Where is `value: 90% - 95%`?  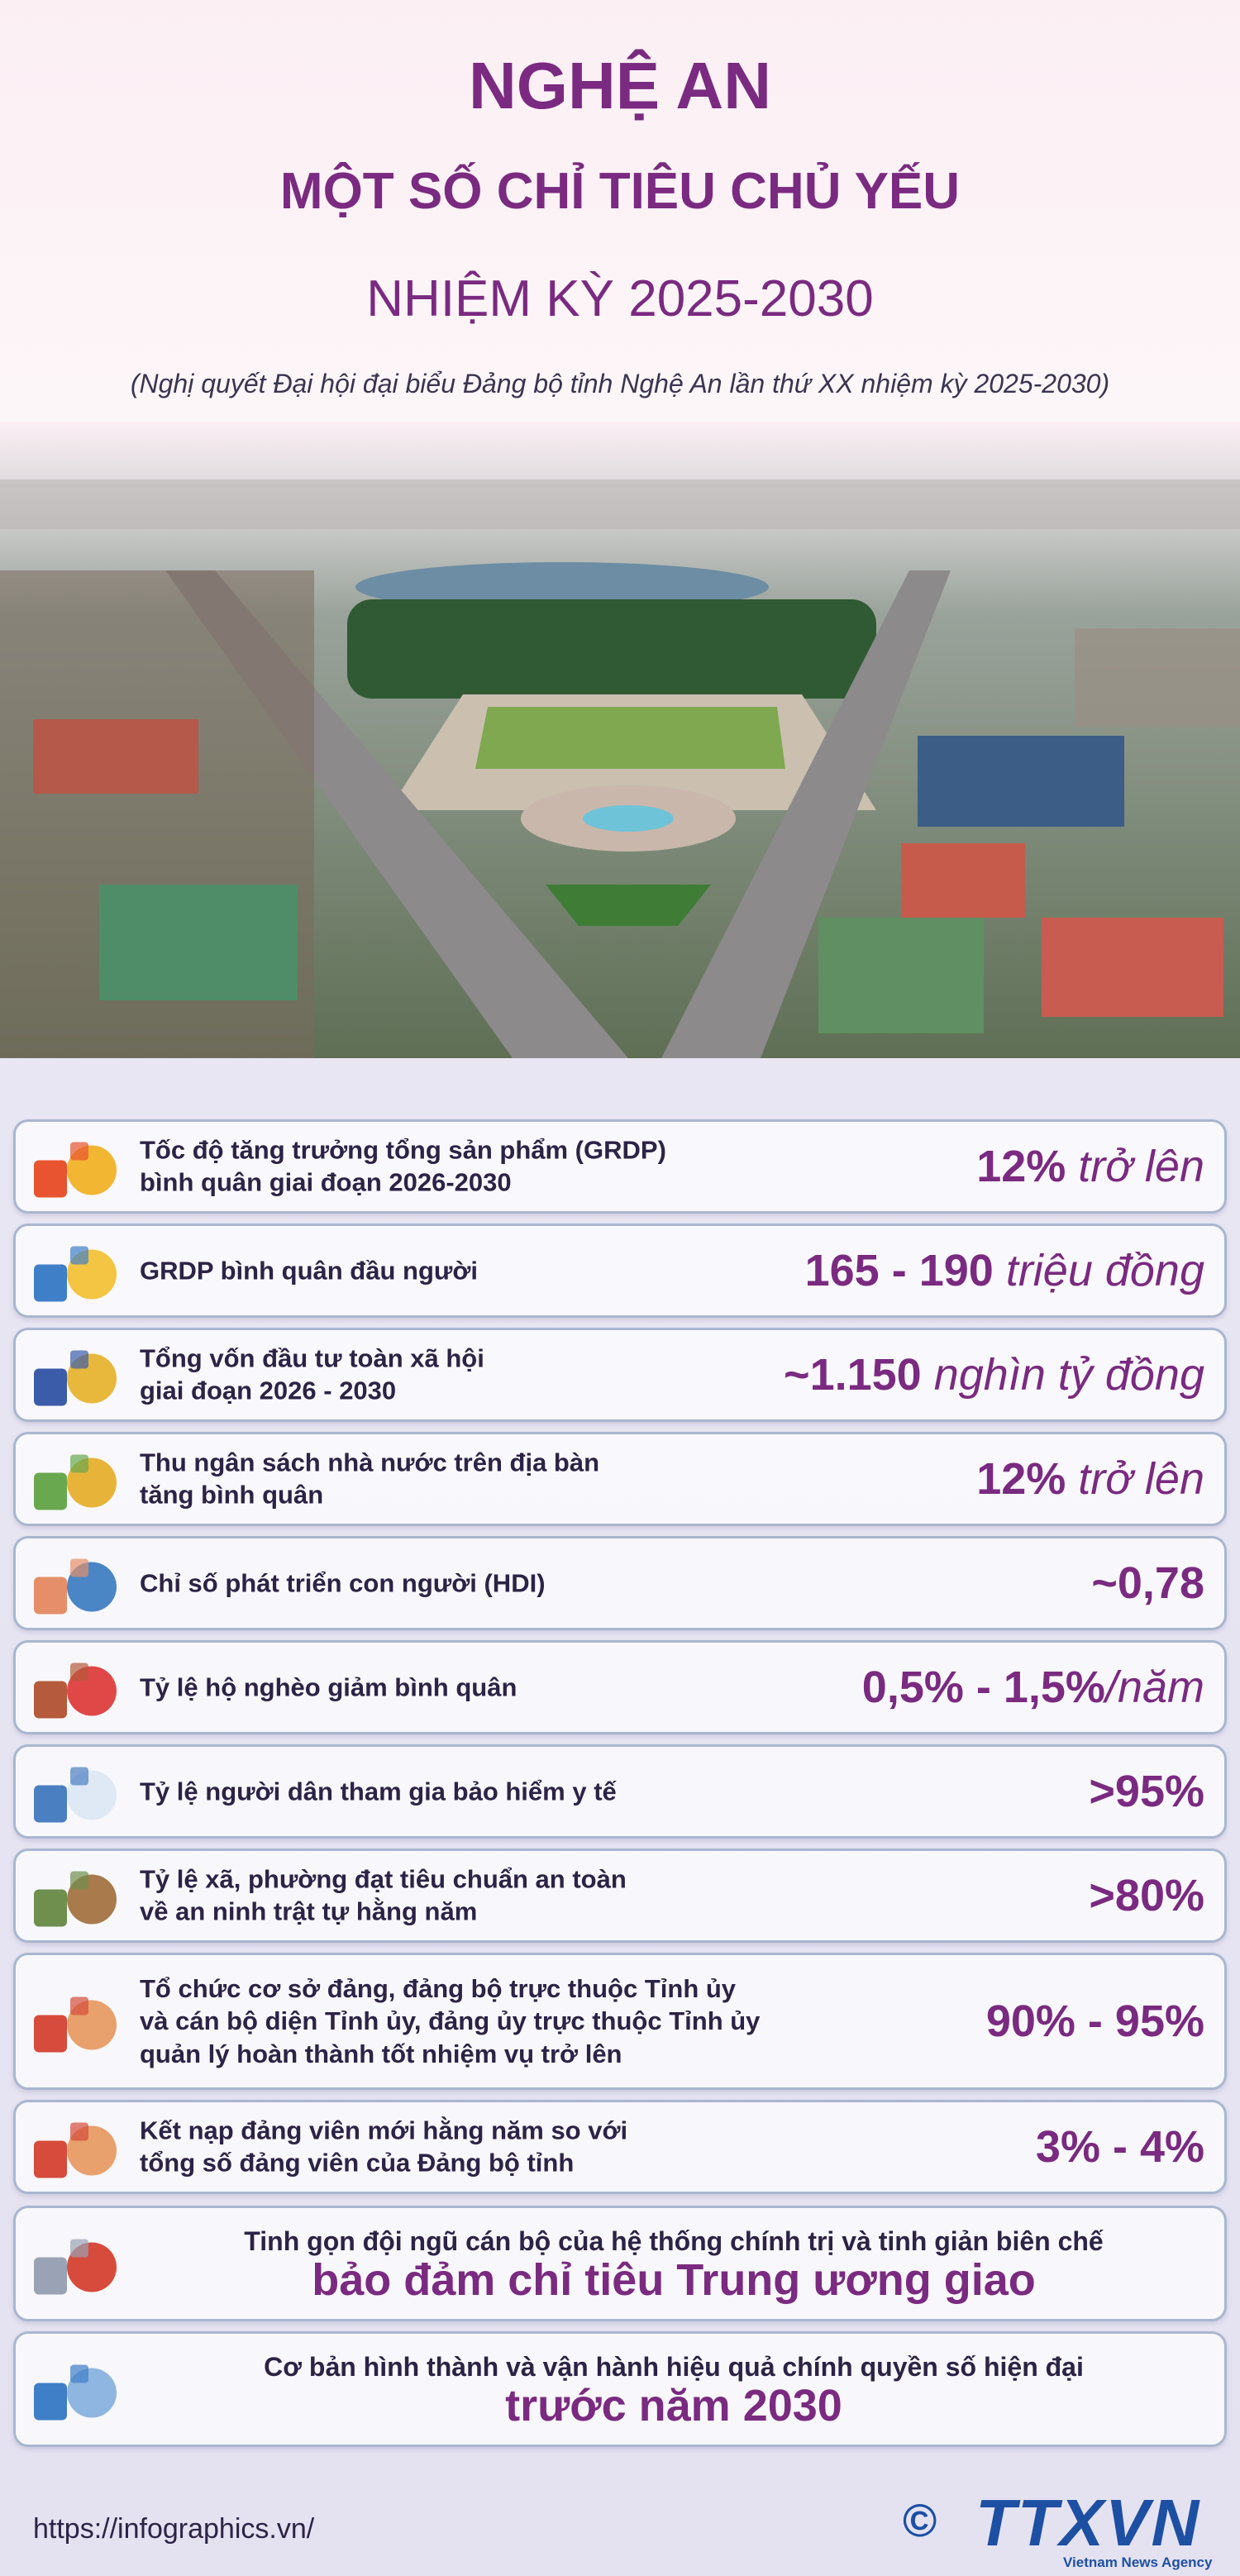
value: 90% - 95% is located at coordinates (1094, 2021).